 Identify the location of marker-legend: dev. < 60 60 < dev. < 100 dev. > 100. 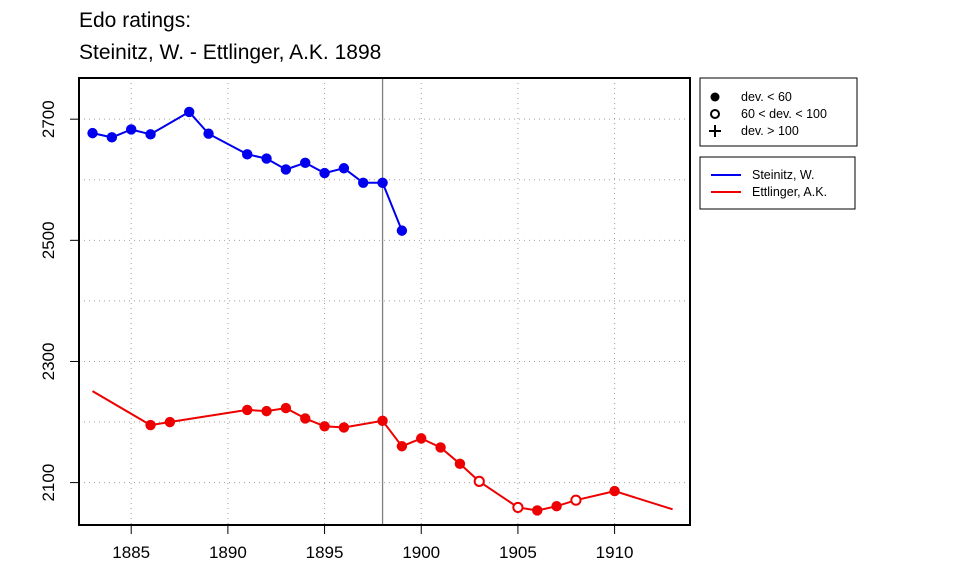
(778, 112).